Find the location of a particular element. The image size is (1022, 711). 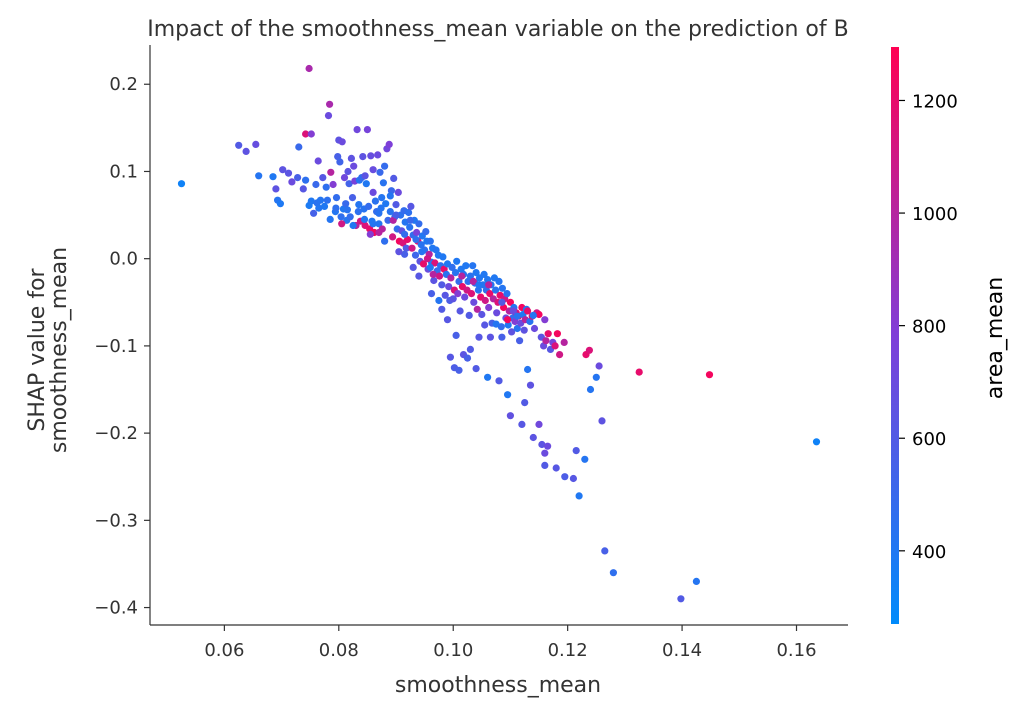

colorbar-tick-label: 1200 is located at coordinates (935, 101).